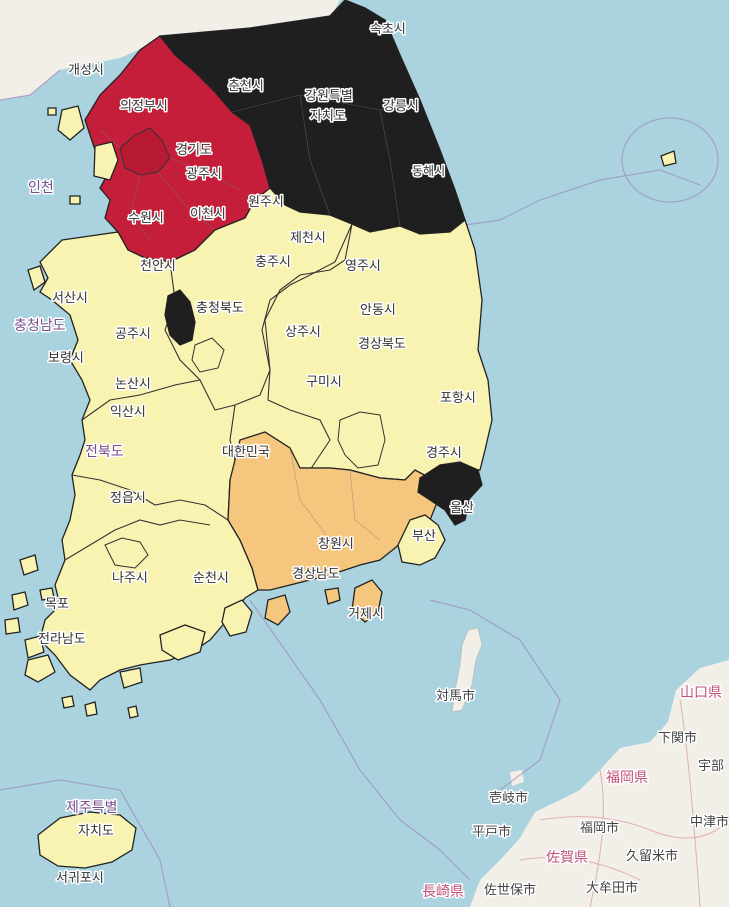  Describe the element at coordinates (70, 298) in the screenshot. I see `label-seosan: 서산시` at that location.